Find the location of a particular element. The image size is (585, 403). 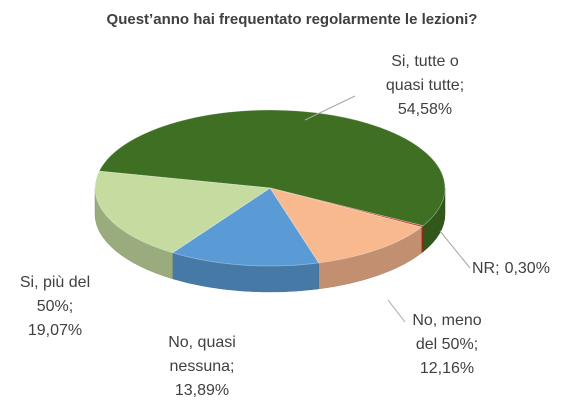

data-label-category: Si, più del 50% is located at coordinates (55, 294).